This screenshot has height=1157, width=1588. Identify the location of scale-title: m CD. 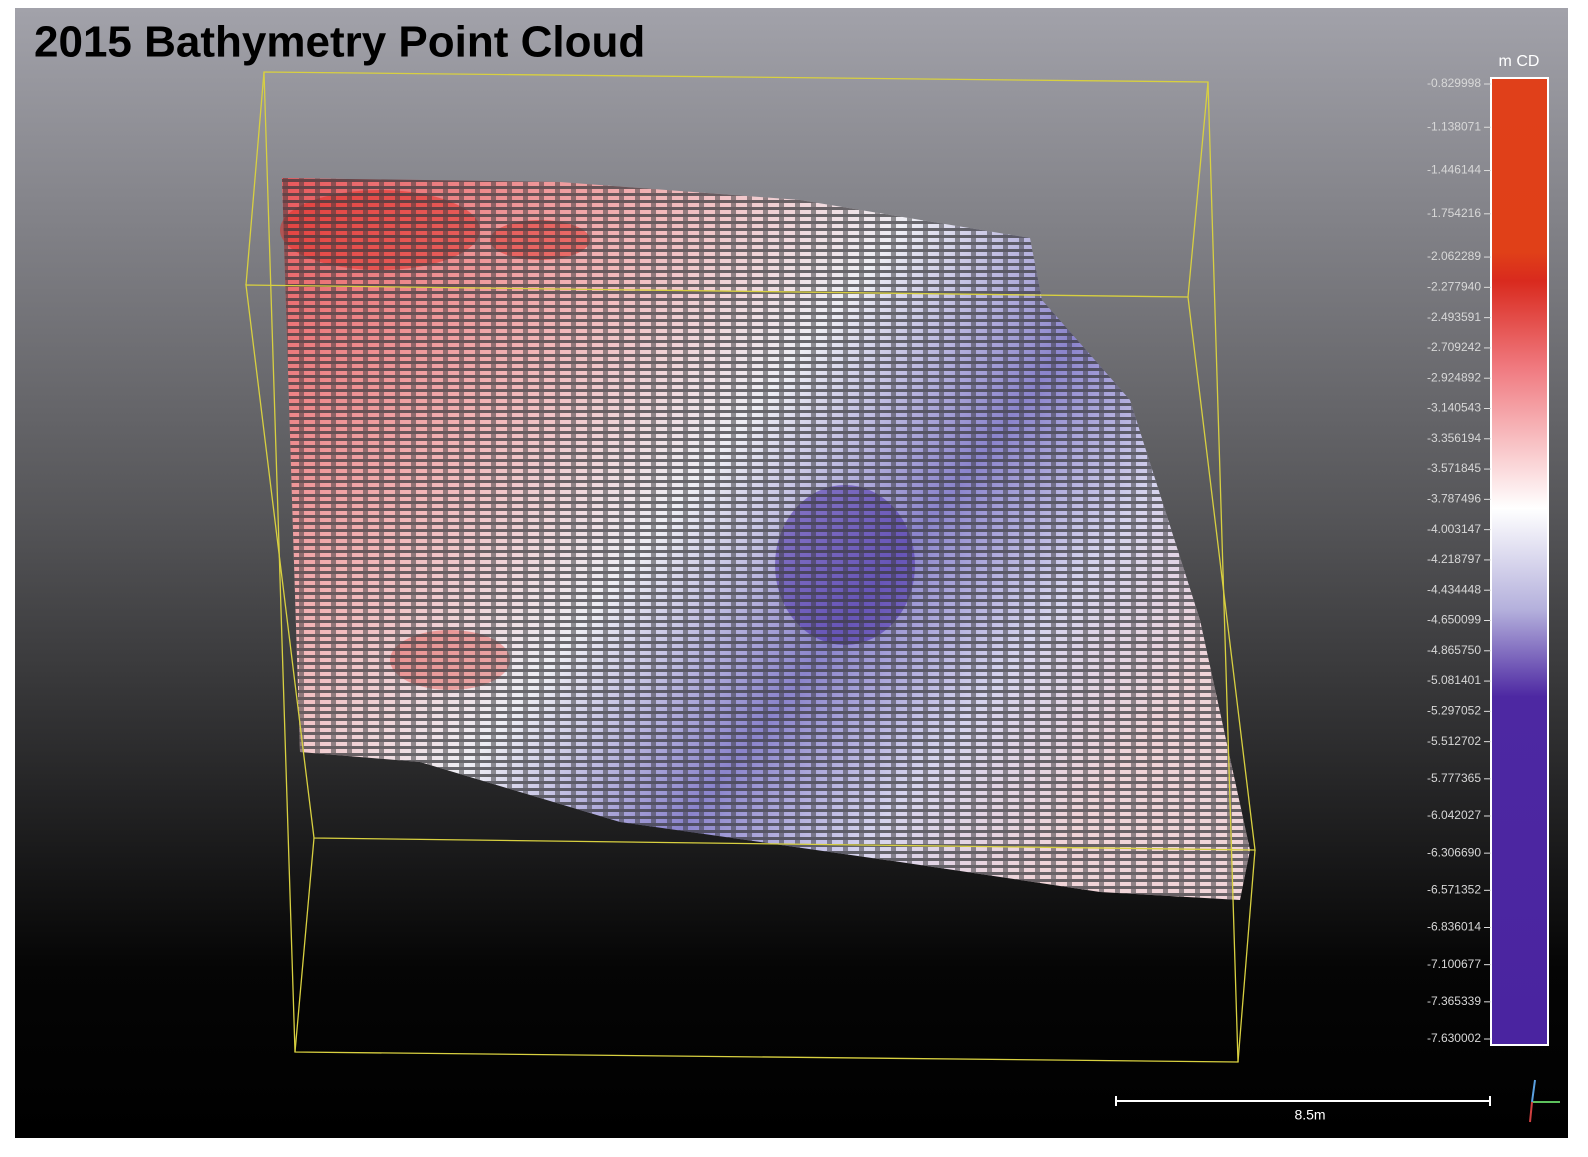
(1519, 61).